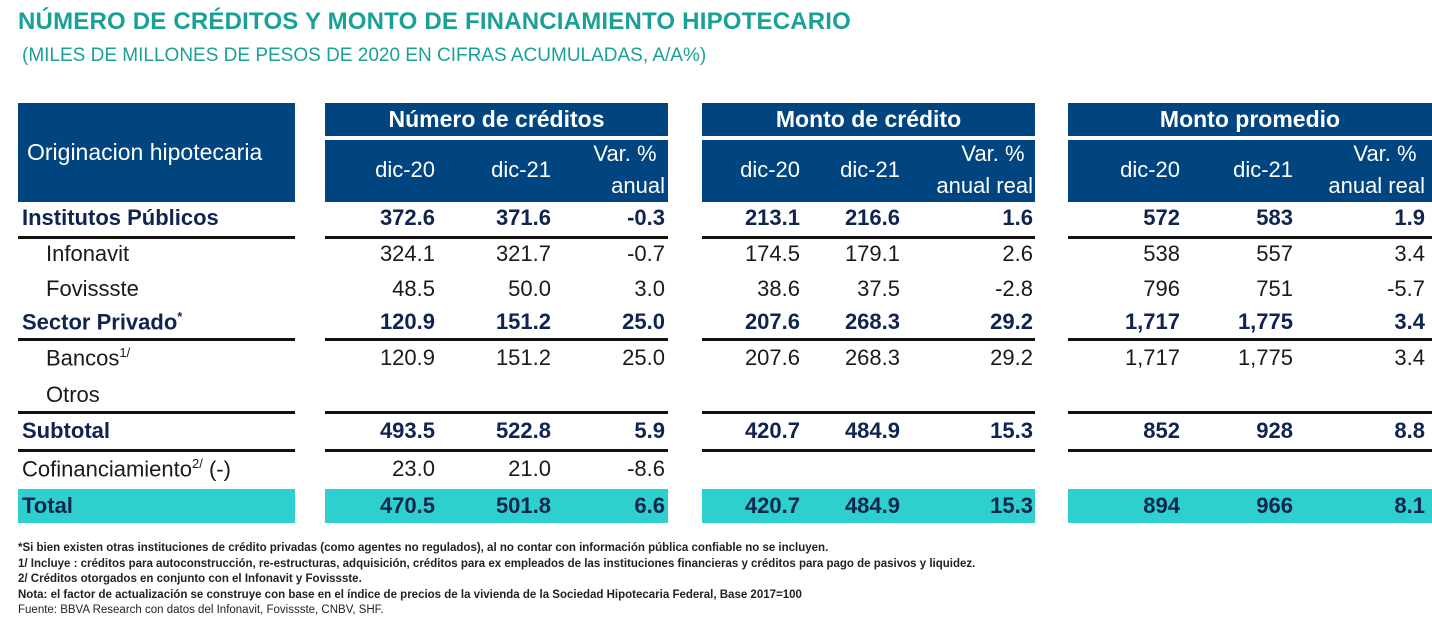  Describe the element at coordinates (1274, 288) in the screenshot. I see `table-cell: 751` at that location.